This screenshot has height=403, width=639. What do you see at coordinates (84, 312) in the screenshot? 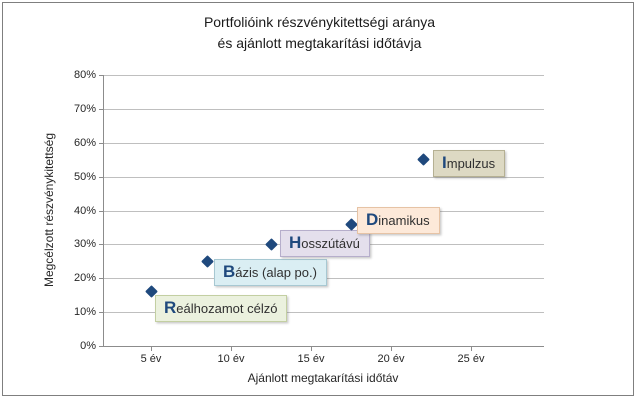
I see `y-tick-label: 10%` at bounding box center [84, 312].